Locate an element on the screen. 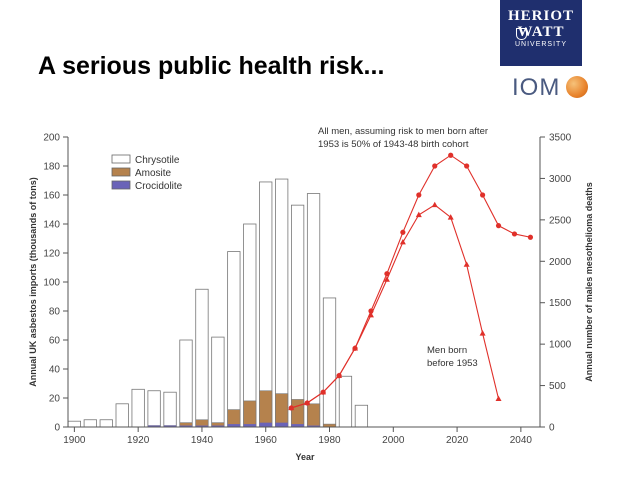 This screenshot has height=479, width=638. point-born-before-2023 is located at coordinates (466, 264).